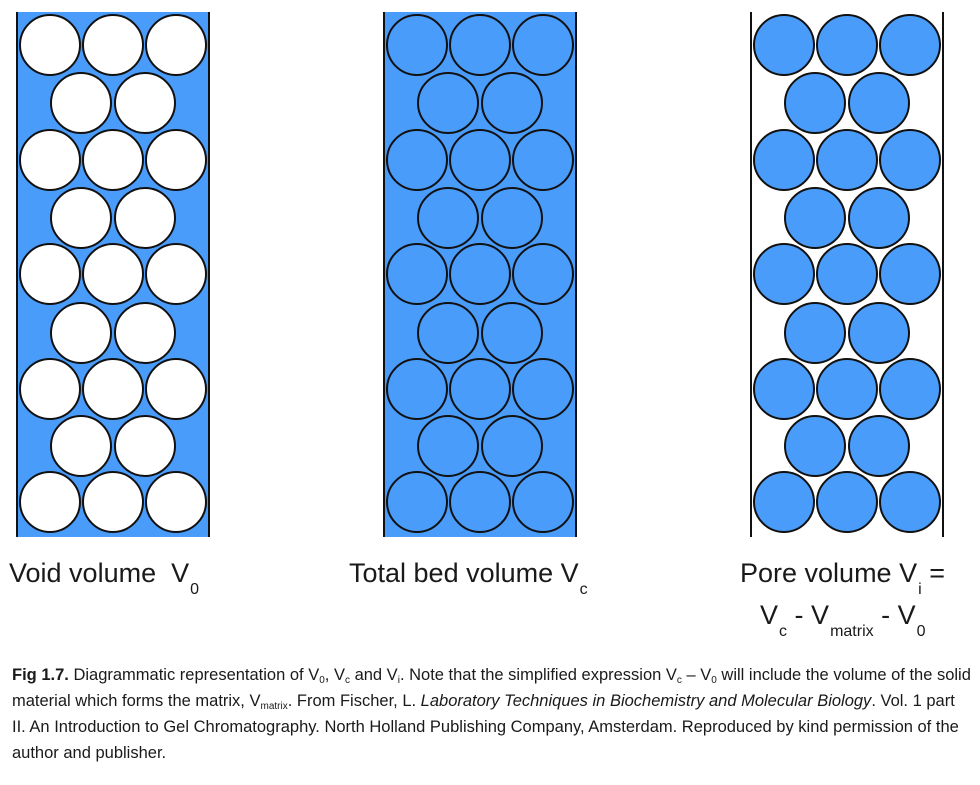 The image size is (980, 785). I want to click on expr-s2: matrix, so click(852, 631).